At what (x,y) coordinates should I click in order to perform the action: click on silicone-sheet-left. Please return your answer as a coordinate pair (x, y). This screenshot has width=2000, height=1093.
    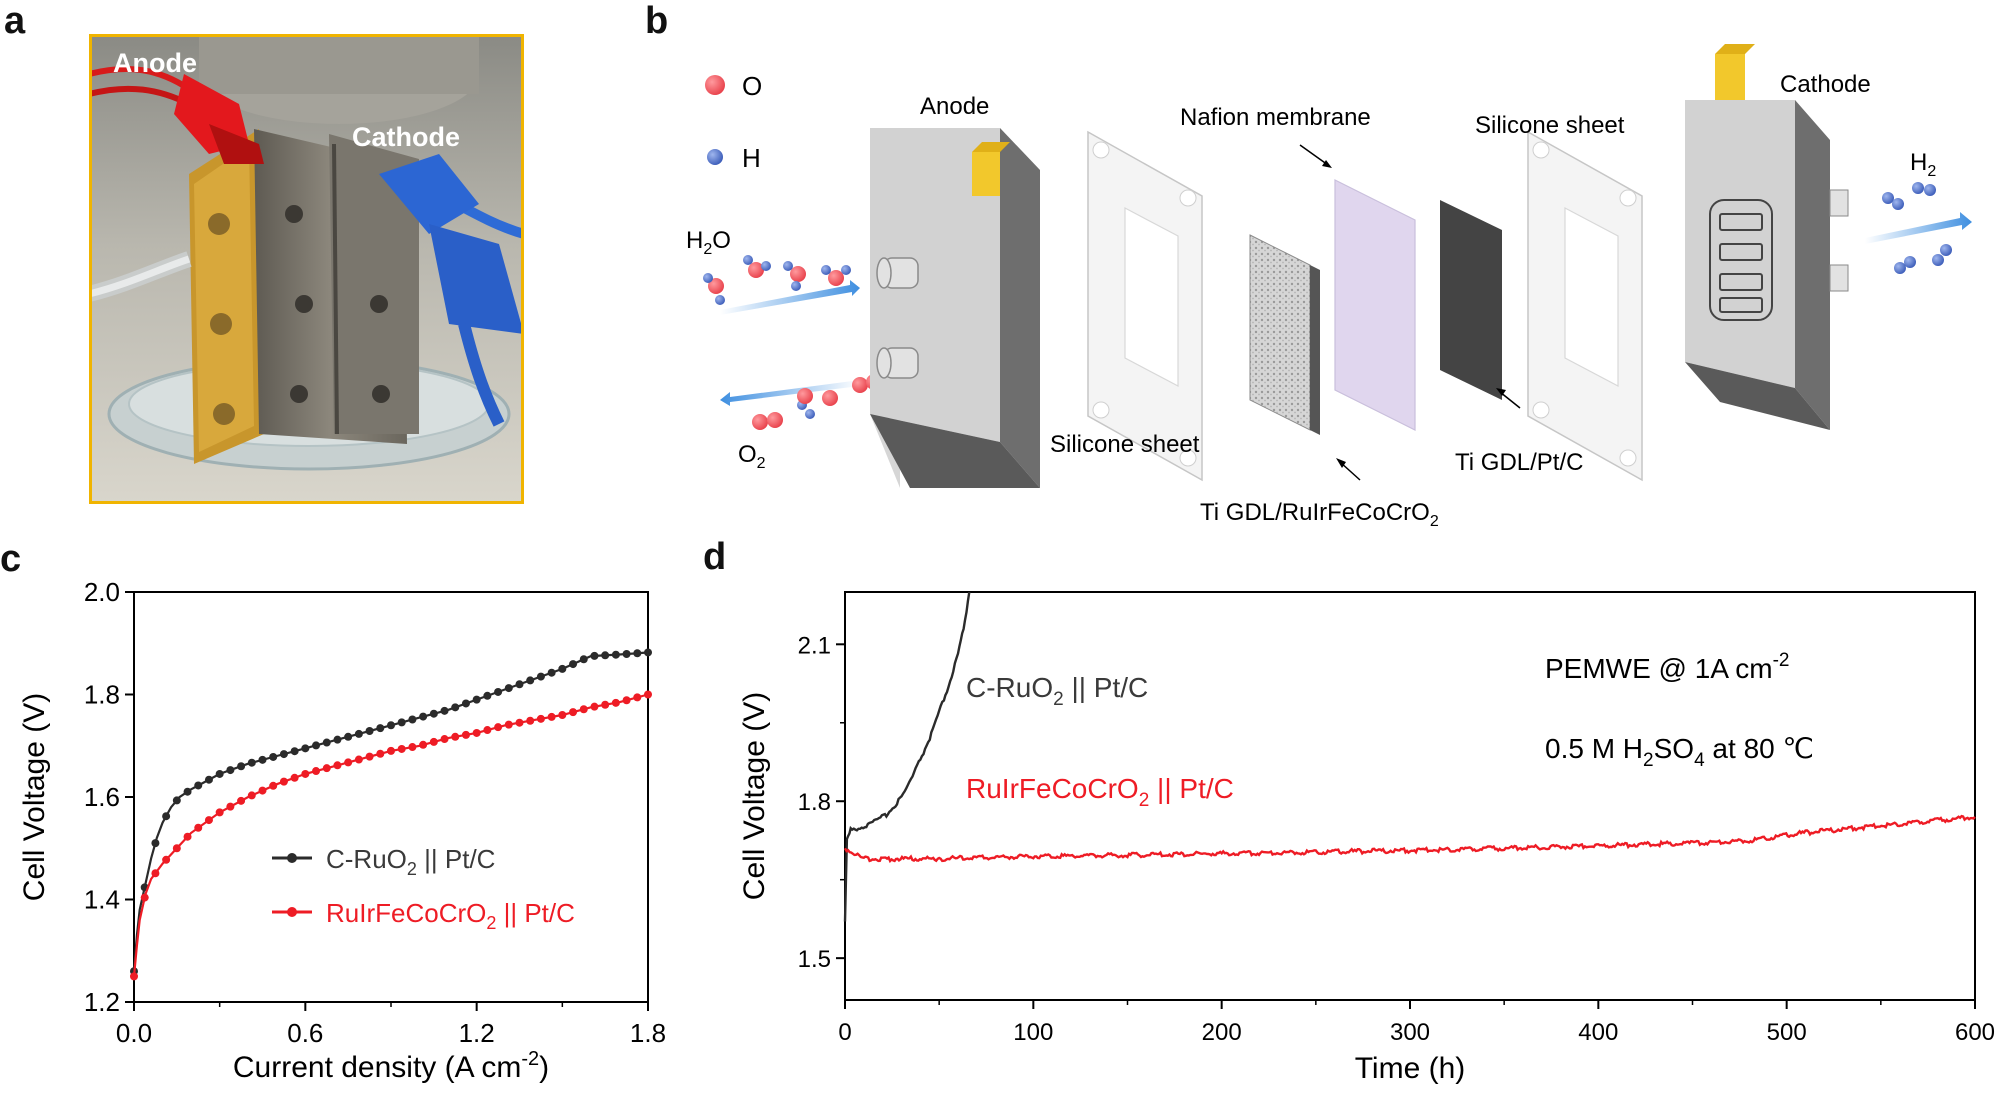
    Looking at the image, I should click on (1145, 306).